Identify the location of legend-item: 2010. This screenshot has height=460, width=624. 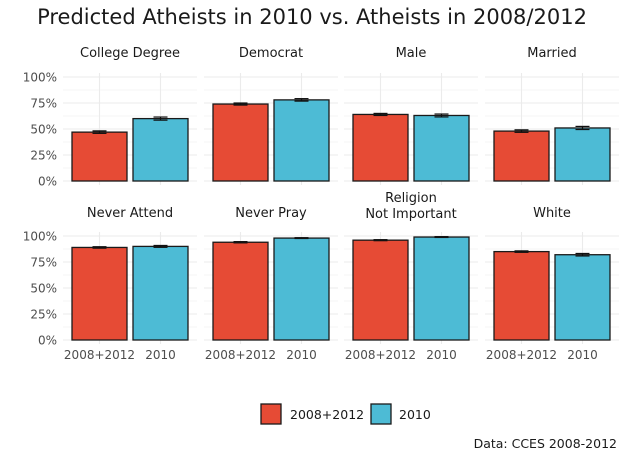
(400, 414).